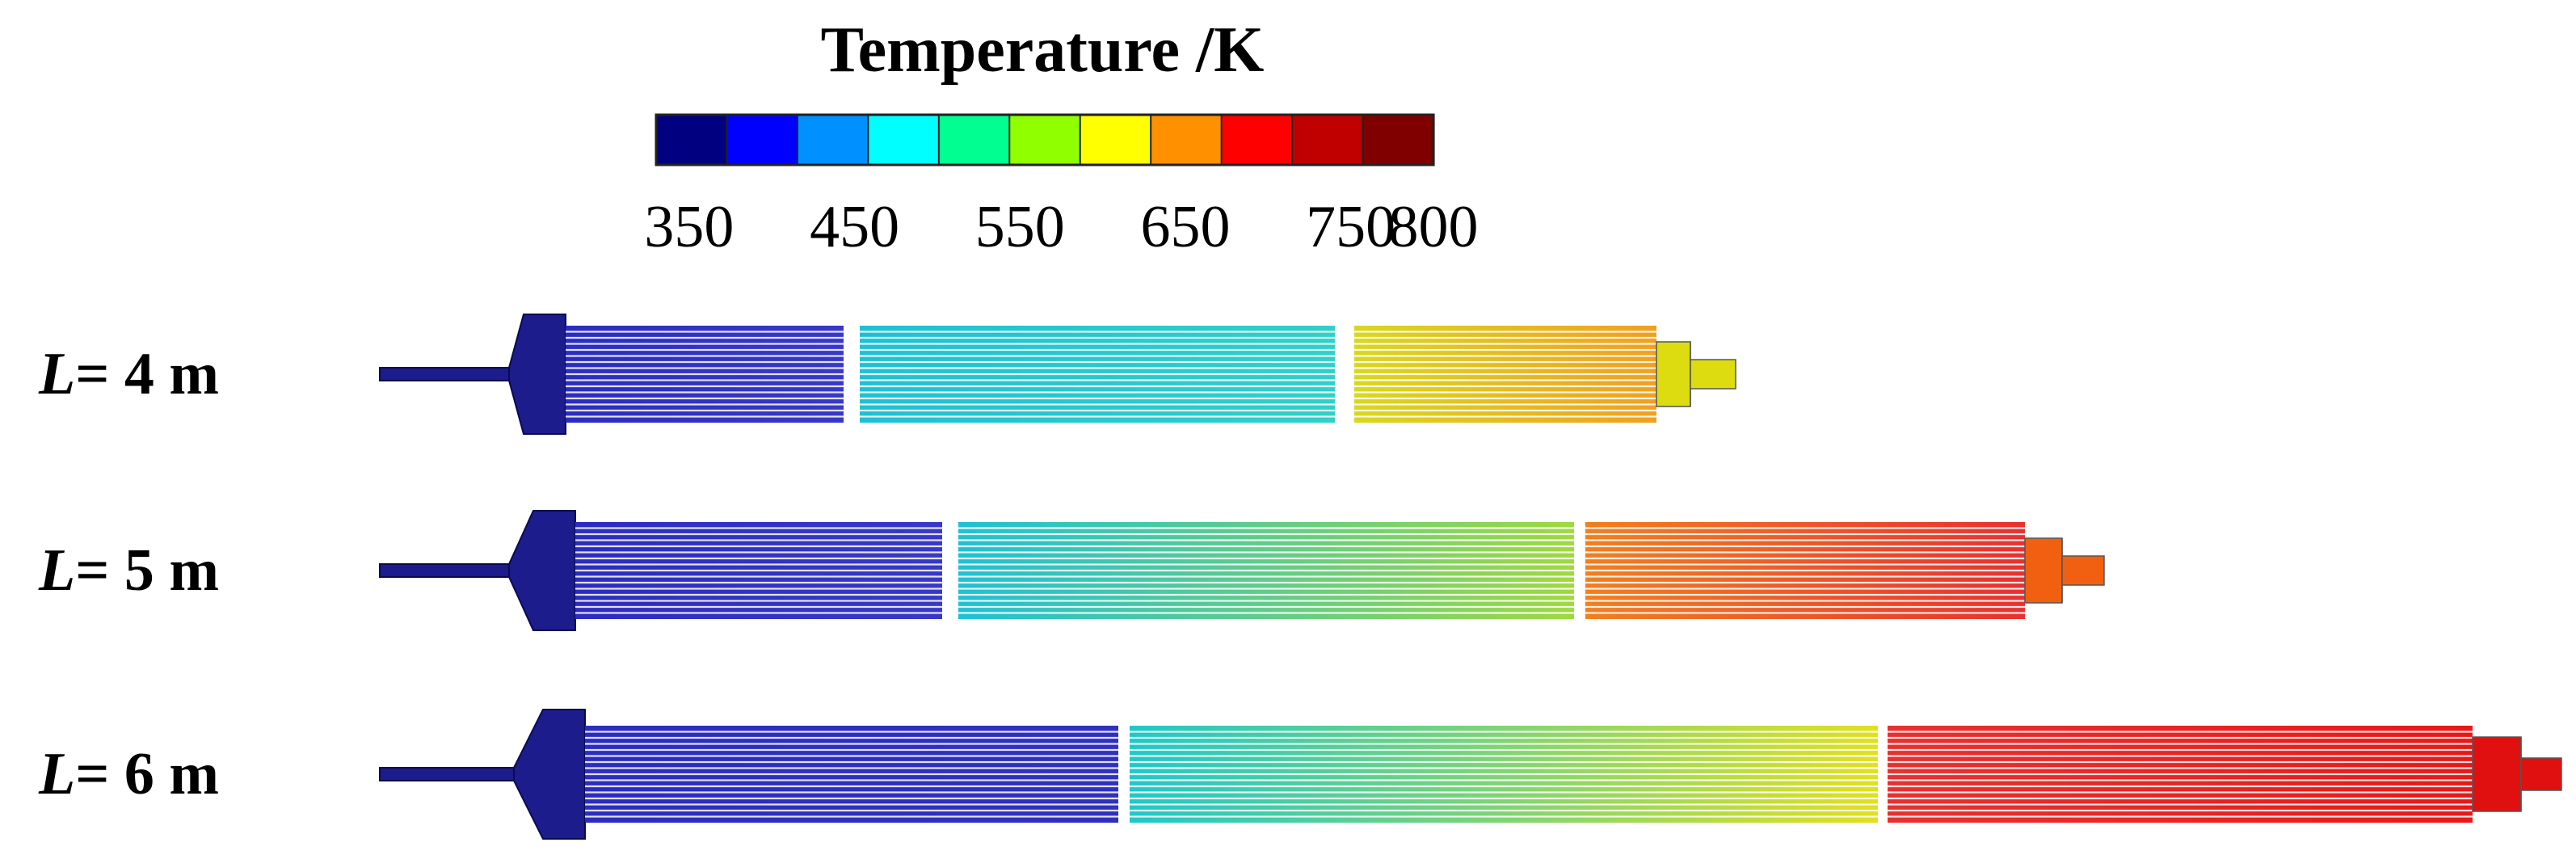 This screenshot has width=2576, height=855. What do you see at coordinates (1434, 227) in the screenshot?
I see `colorbar-tick-label: 800` at bounding box center [1434, 227].